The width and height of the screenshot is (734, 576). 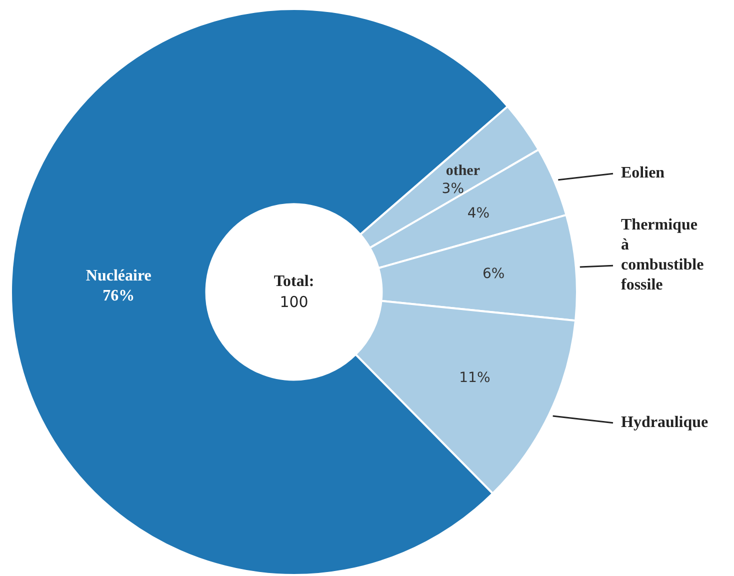 I want to click on slice-label: Nucléaire, so click(x=119, y=275).